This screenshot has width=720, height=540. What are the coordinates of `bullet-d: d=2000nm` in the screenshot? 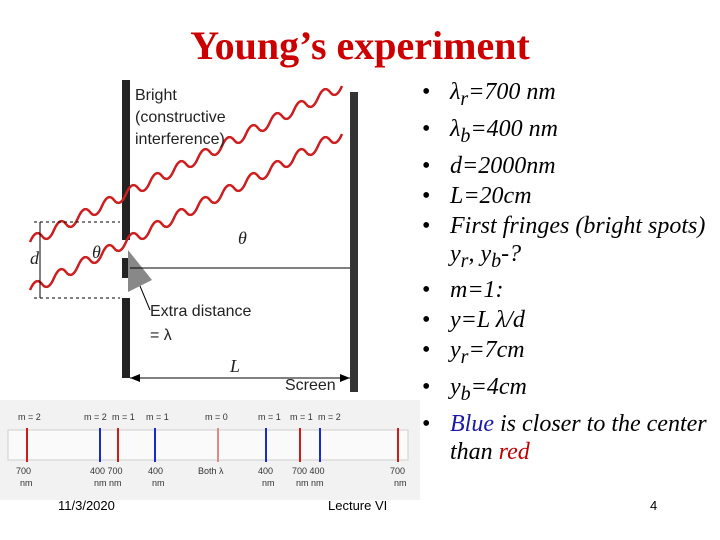 It's located at (567, 166).